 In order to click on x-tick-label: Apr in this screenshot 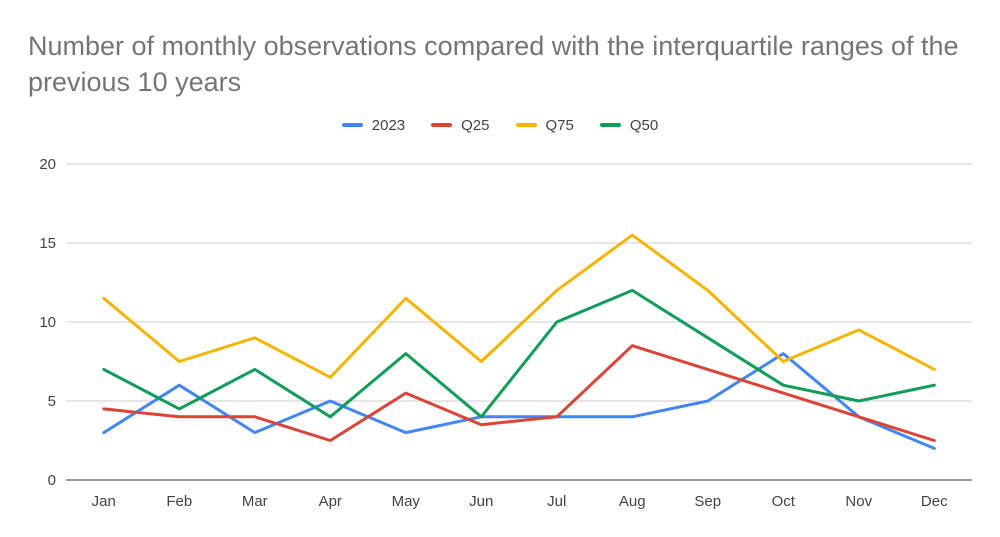, I will do `click(330, 501)`.